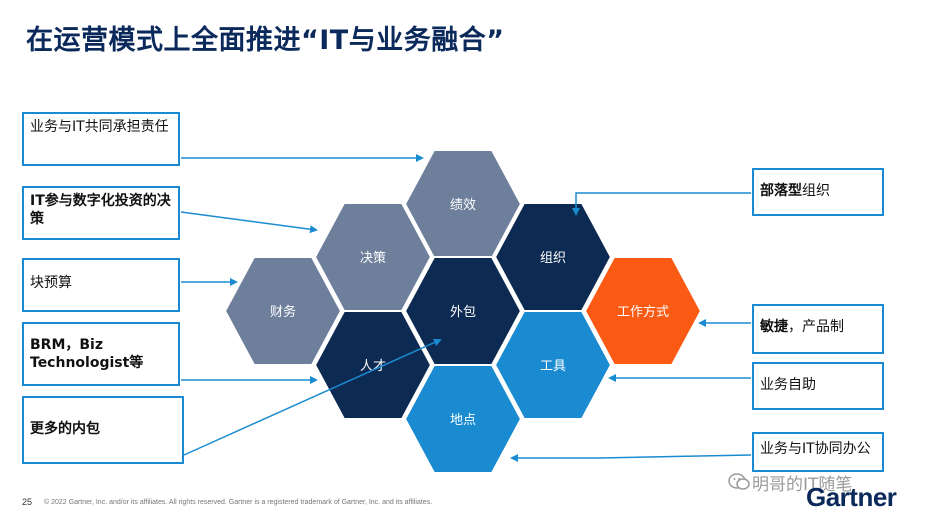 The height and width of the screenshot is (524, 930). I want to click on right-box-bold-text: 部落型, so click(781, 191).